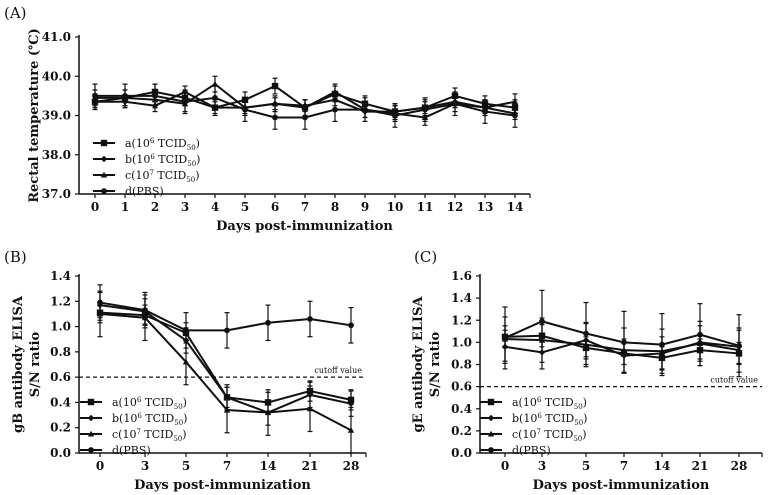 The width and height of the screenshot is (778, 495). What do you see at coordinates (335, 207) in the screenshot?
I see `x-tick-label: 8` at bounding box center [335, 207].